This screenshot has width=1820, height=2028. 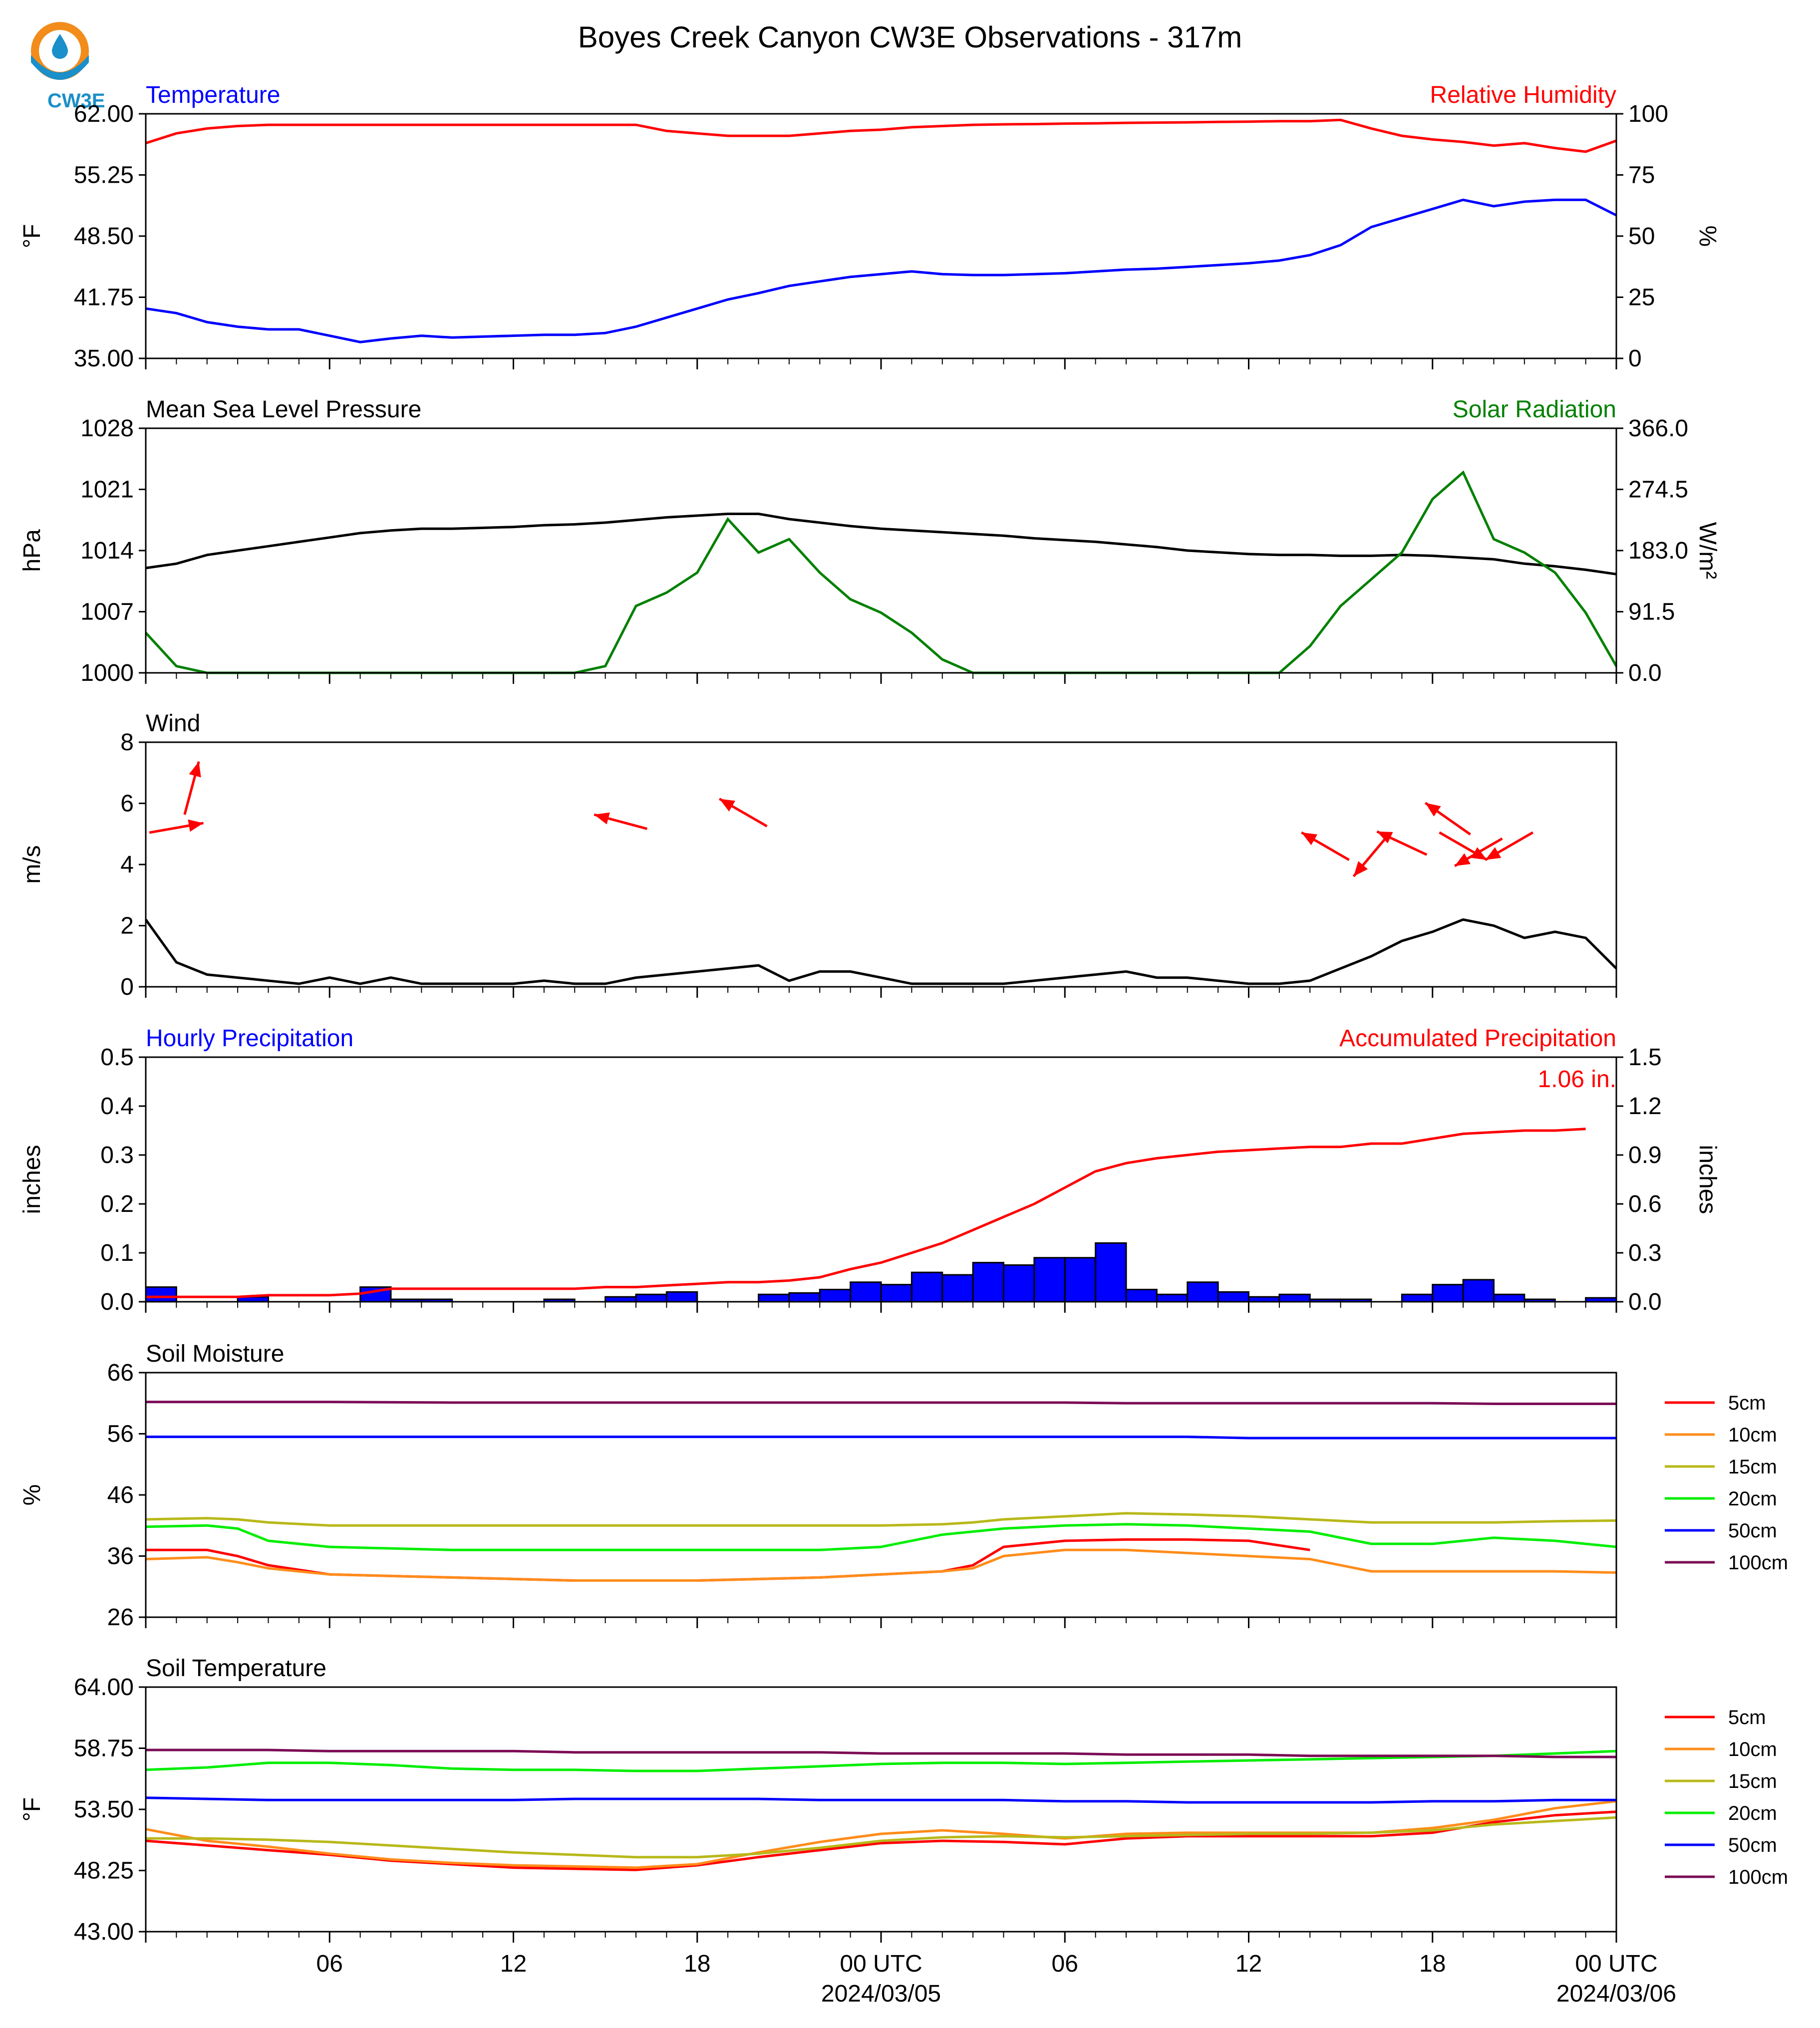 I want to click on y-tick-label-left: 62.00, so click(x=104, y=114).